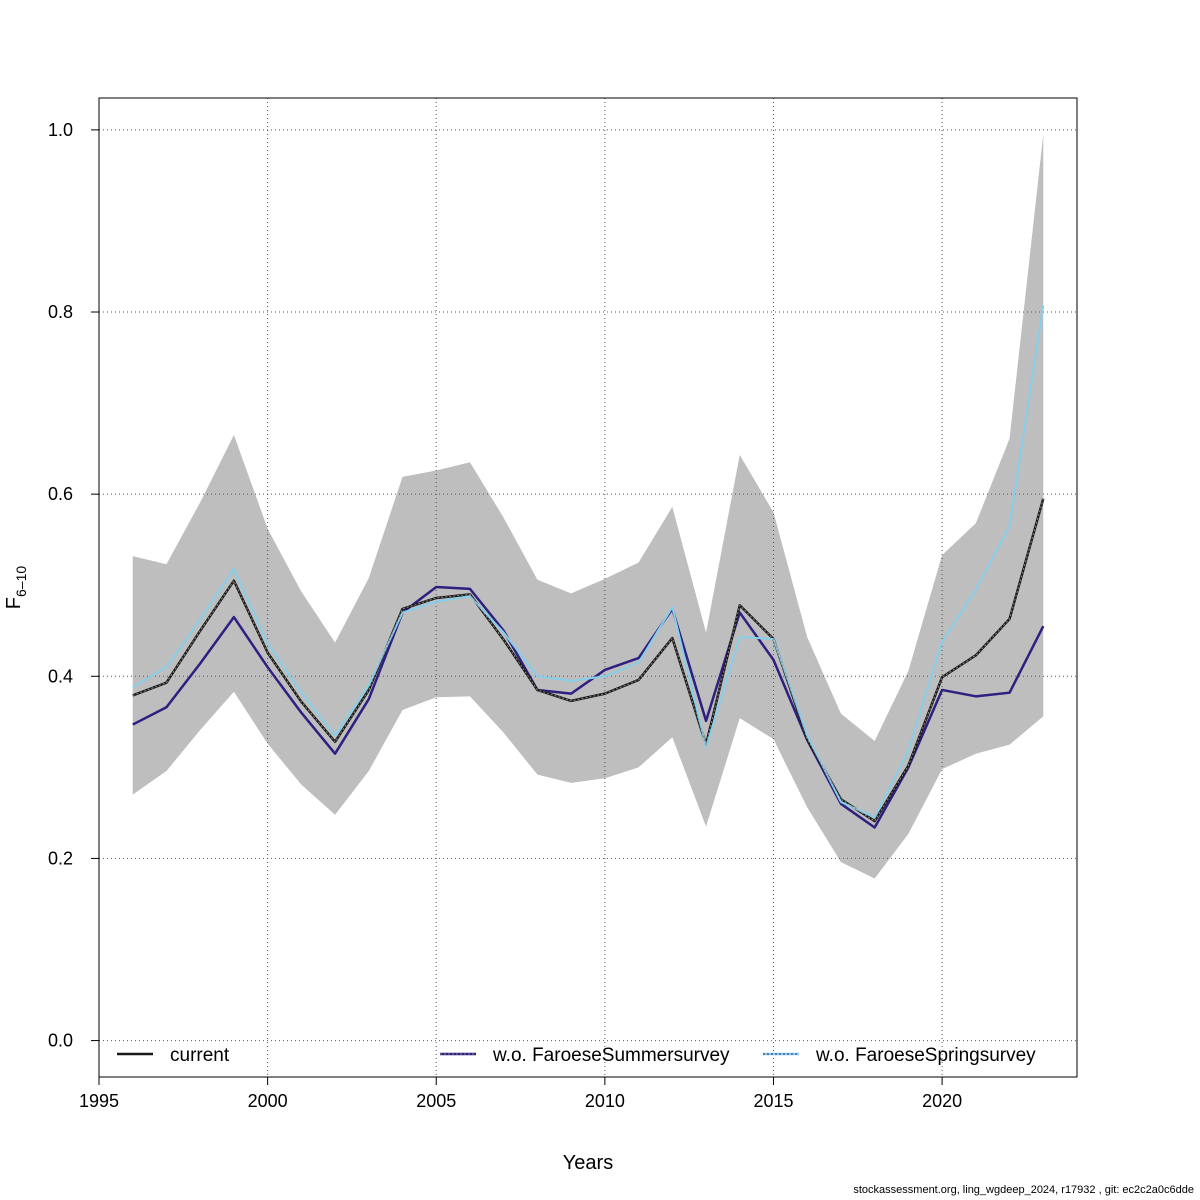 The image size is (1200, 1200). Describe the element at coordinates (60, 676) in the screenshot. I see `y-tick-label-0.4: 0.4` at that location.